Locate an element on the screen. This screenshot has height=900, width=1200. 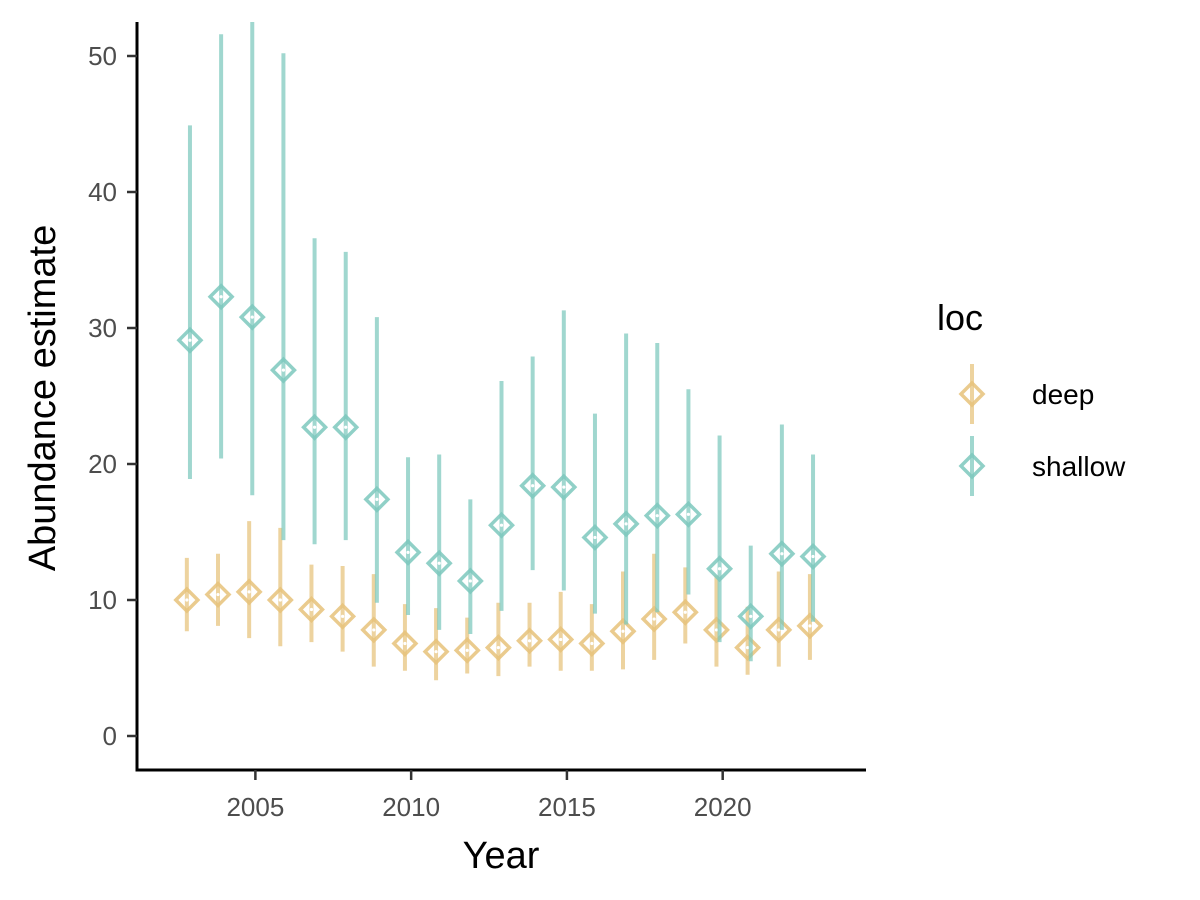
legend-label: deep is located at coordinates (1063, 394).